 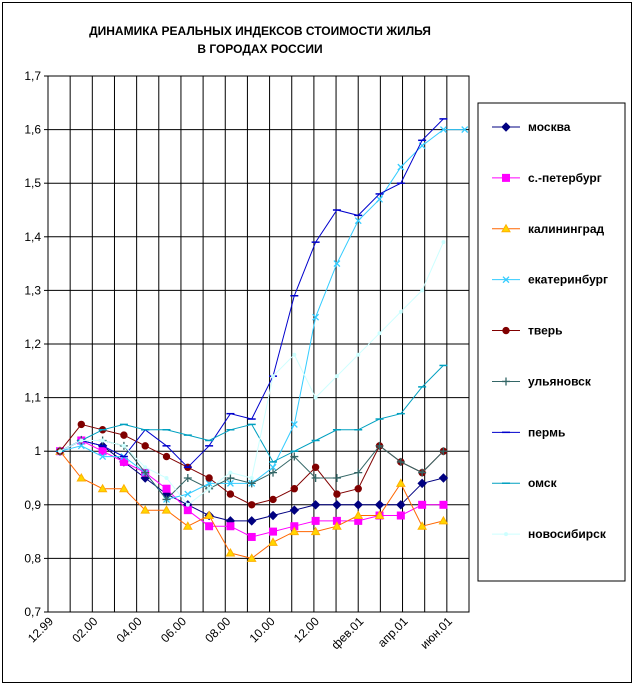 I want to click on legend-entry: калининград, so click(x=548, y=229).